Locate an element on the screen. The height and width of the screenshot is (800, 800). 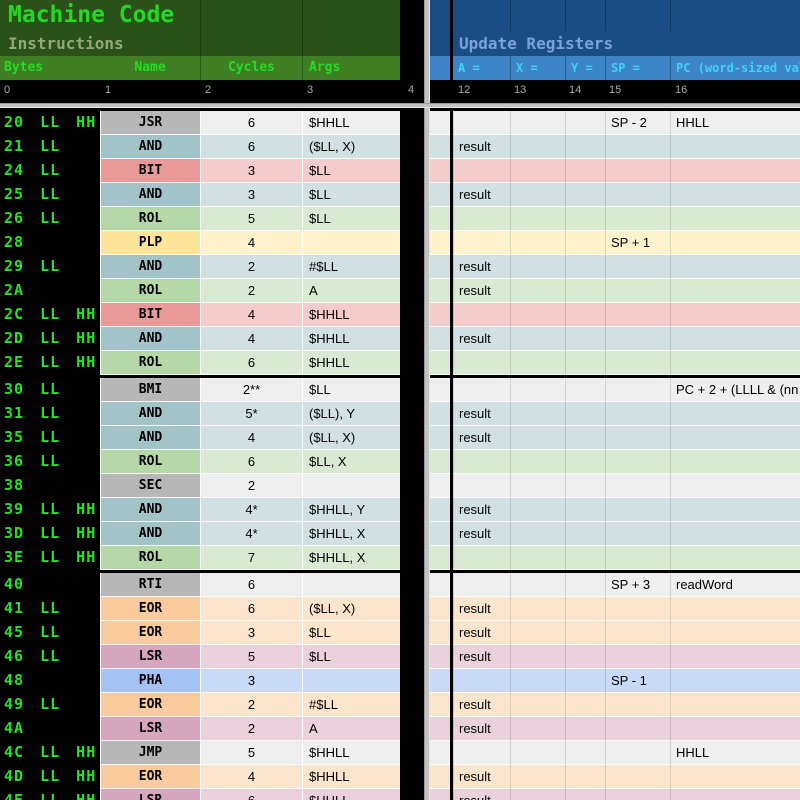
name-cell: ROL is located at coordinates (150, 291).